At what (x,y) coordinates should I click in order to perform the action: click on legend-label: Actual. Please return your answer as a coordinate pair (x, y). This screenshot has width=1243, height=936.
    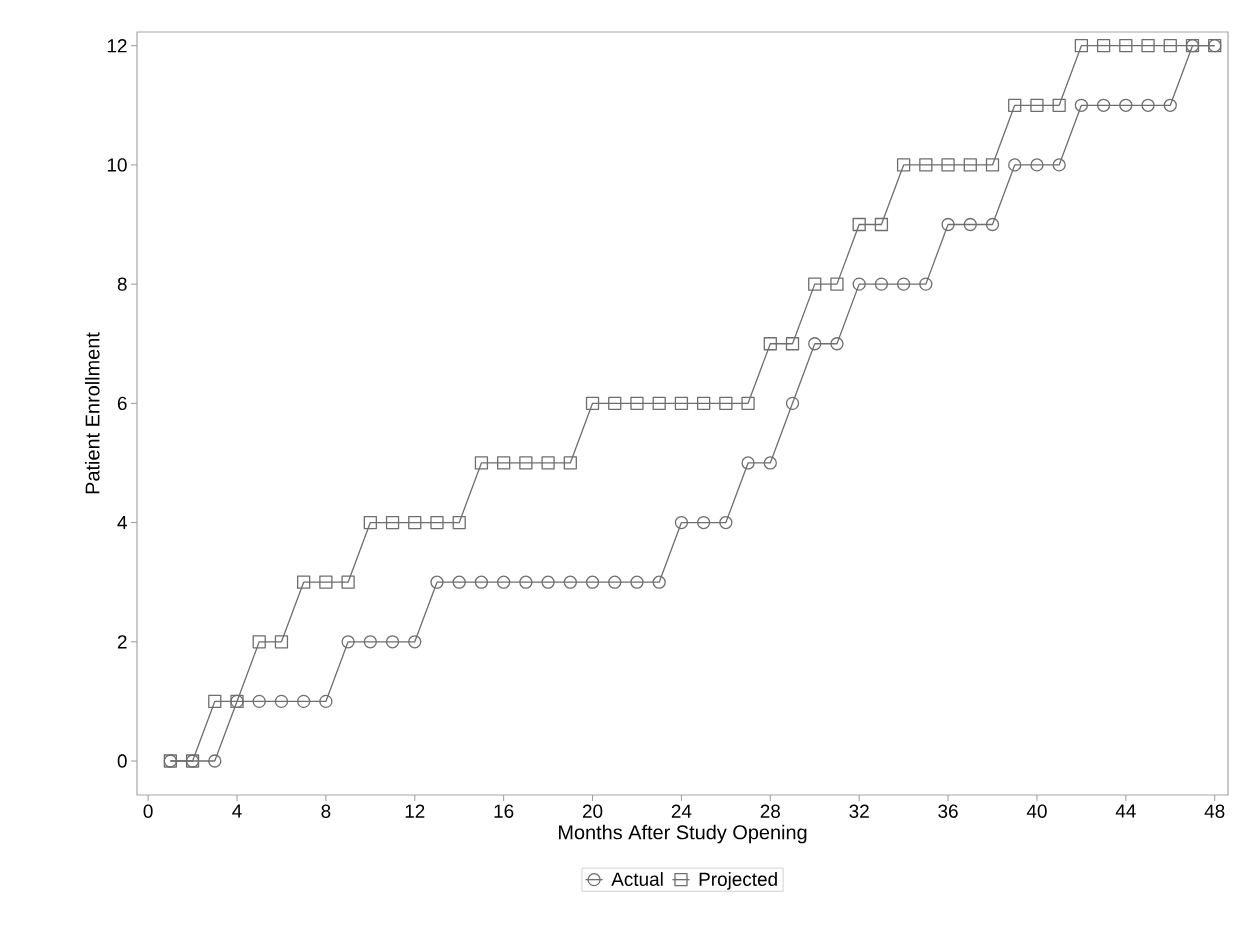
    Looking at the image, I should click on (637, 879).